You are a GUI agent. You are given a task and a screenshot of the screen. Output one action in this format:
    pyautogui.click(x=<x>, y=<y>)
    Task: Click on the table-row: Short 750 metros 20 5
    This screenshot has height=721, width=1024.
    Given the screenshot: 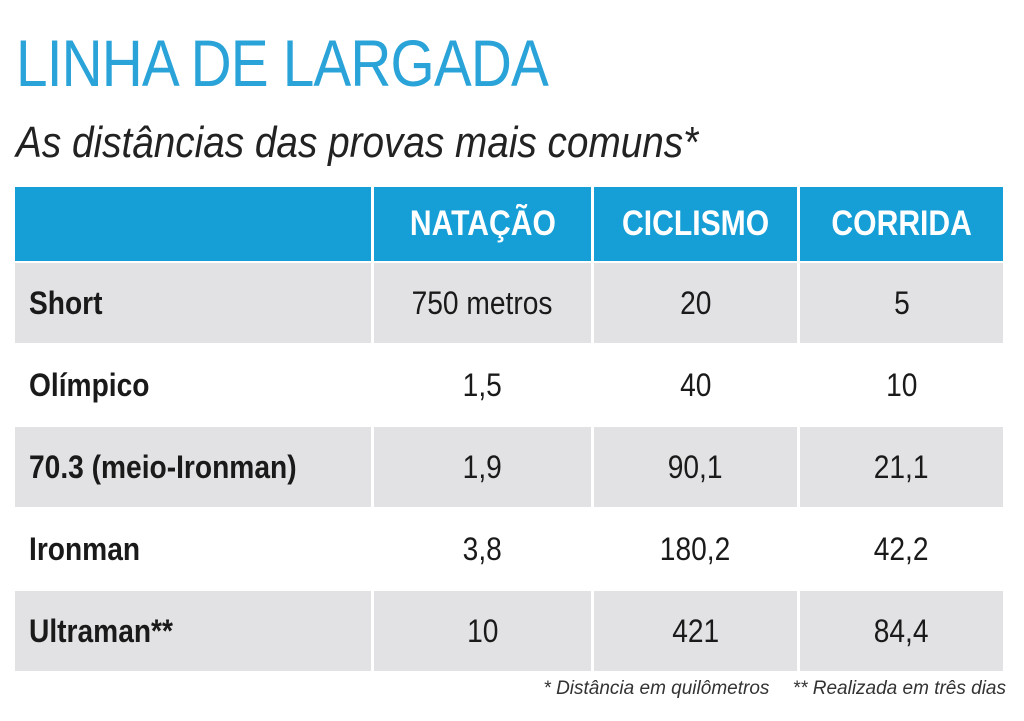 What is the action you would take?
    pyautogui.click(x=509, y=304)
    